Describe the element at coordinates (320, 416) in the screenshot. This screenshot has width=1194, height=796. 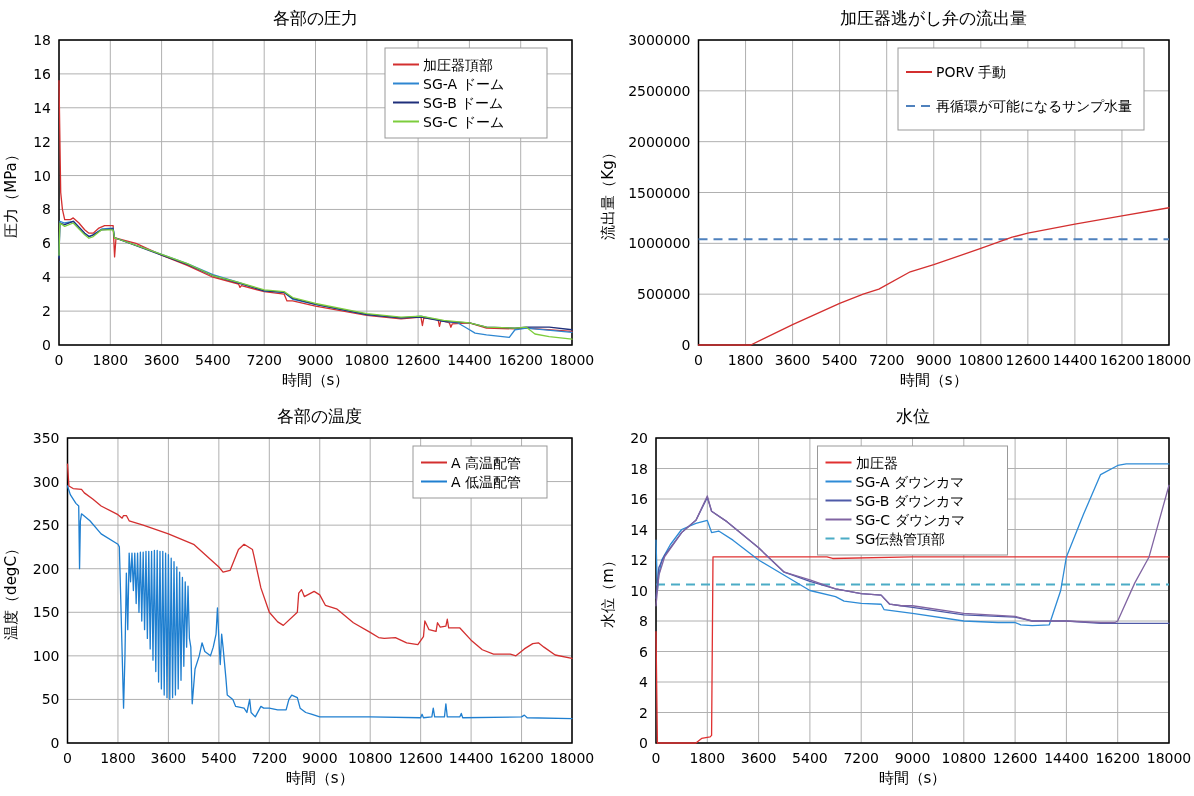
I see `chart-title: 各部の温度` at that location.